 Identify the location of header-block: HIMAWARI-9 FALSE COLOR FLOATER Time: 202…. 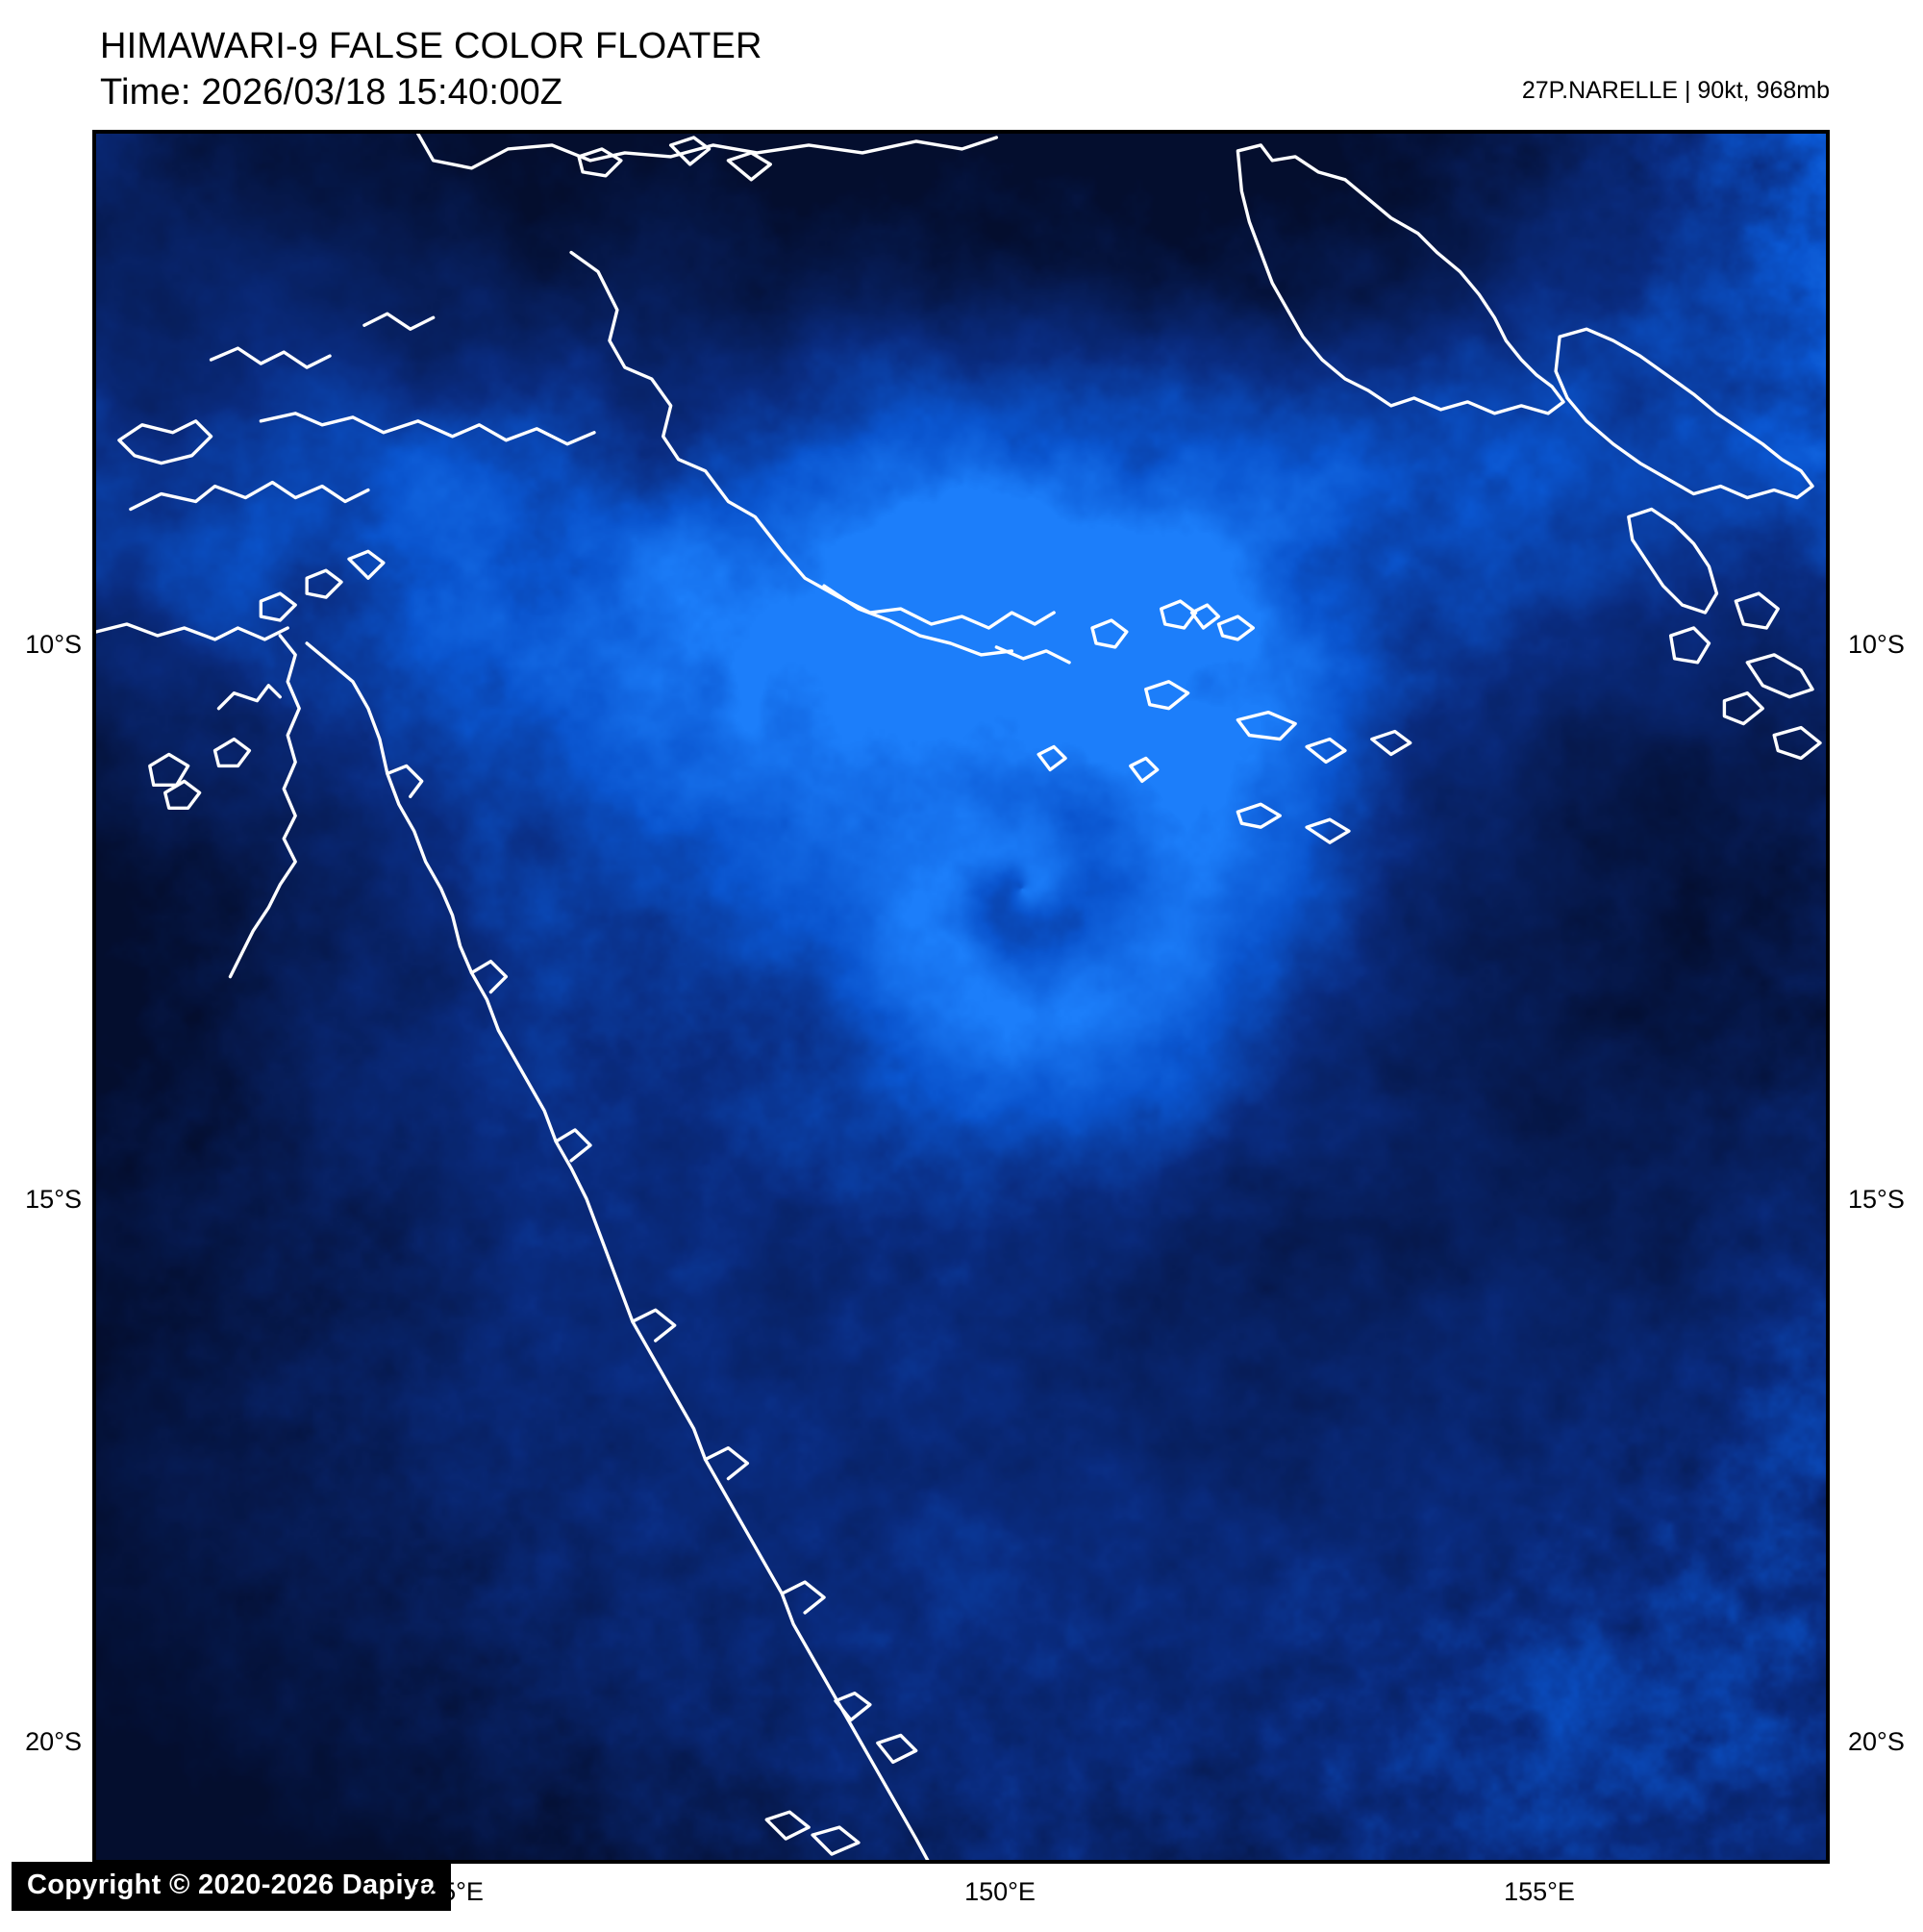
(961, 65).